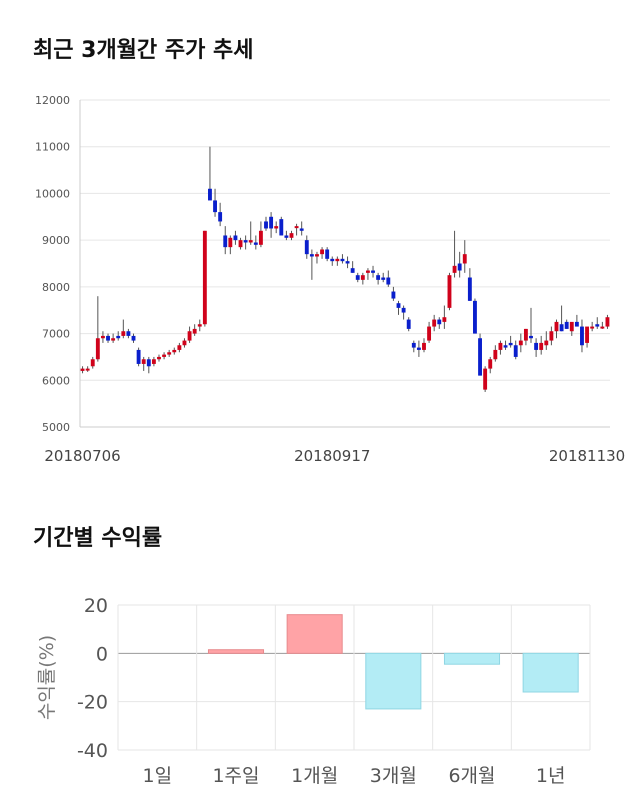 The height and width of the screenshot is (810, 640). I want to click on returns-y-tick-label: 0, so click(102, 654).